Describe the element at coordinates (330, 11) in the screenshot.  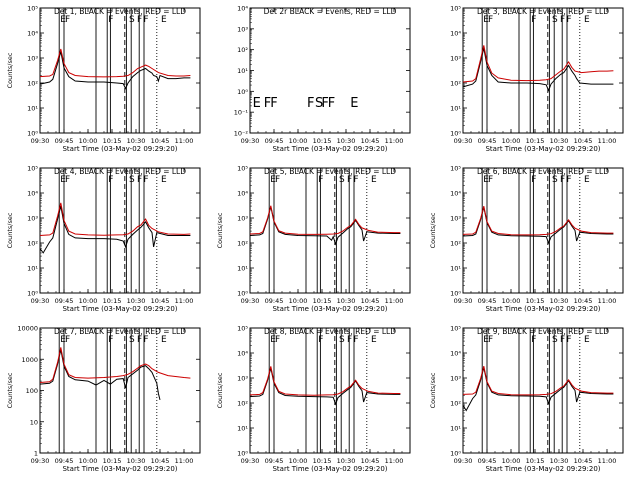
I see `plot-title: Det 2r BLACK = Events, RED = LLD` at that location.